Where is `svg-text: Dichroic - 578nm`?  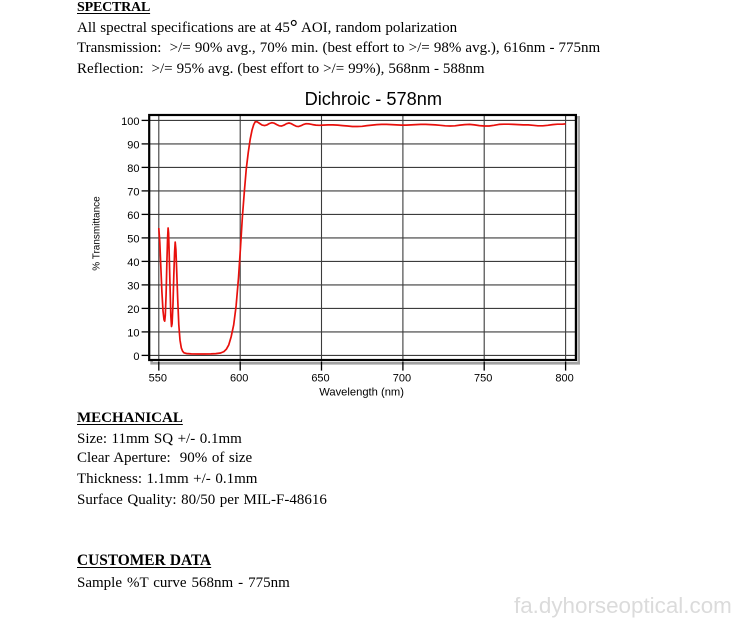
svg-text: Dichroic - 578nm is located at coordinates (373, 99).